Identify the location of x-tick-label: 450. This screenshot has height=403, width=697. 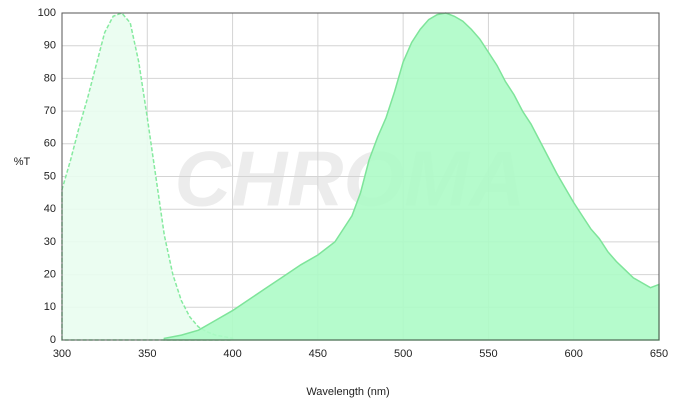
(318, 354).